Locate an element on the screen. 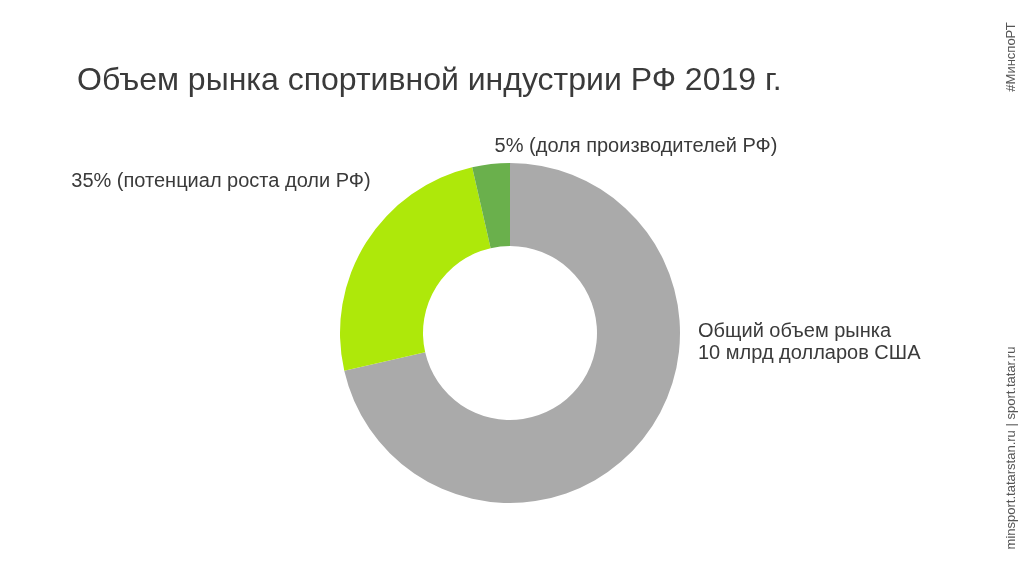 Image resolution: width=1024 pixels, height=574 pixels. donut-slice is located at coordinates (491, 206).